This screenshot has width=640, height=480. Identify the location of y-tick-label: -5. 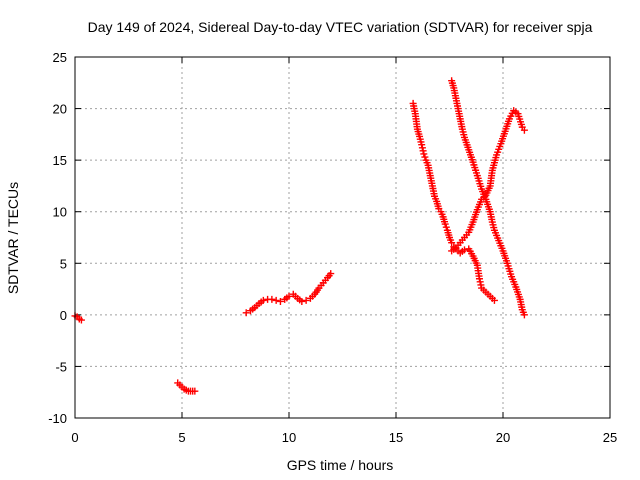
(61, 366).